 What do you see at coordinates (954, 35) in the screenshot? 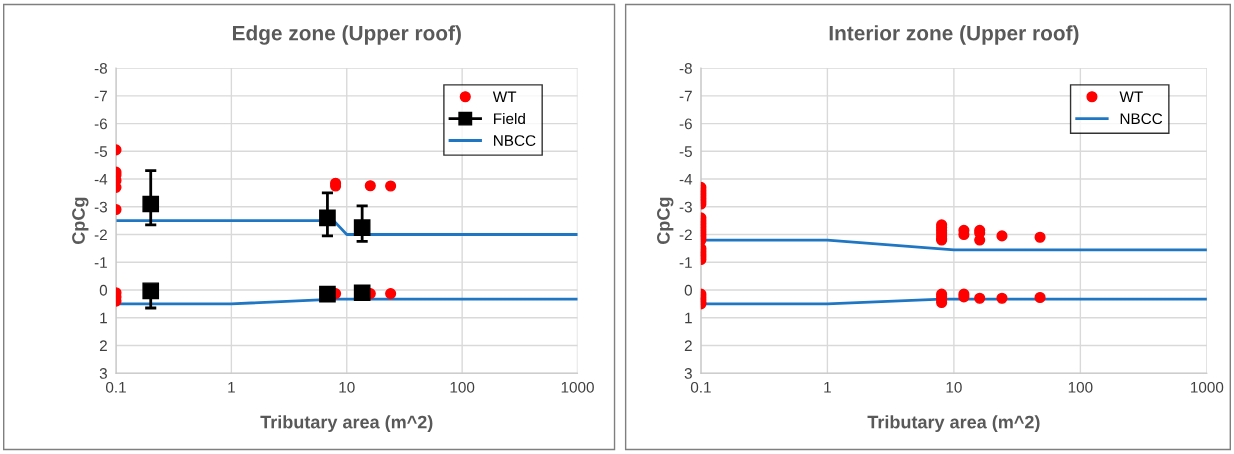
I see `chart-title: Interior zone (Upper roof)` at bounding box center [954, 35].